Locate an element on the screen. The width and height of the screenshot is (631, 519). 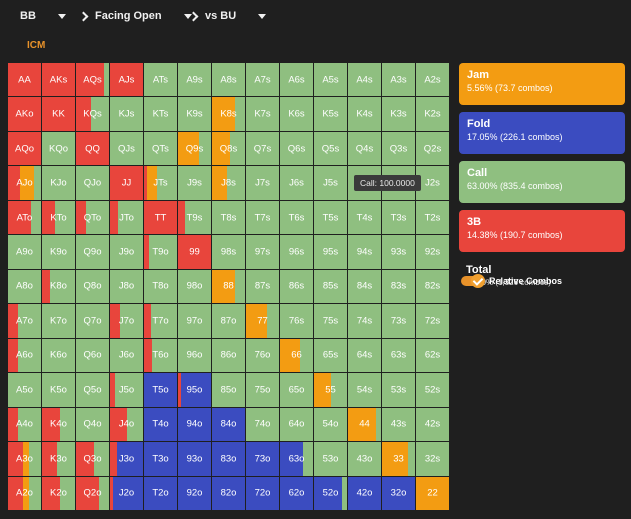
hand-cell: 93s is located at coordinates (398, 252).